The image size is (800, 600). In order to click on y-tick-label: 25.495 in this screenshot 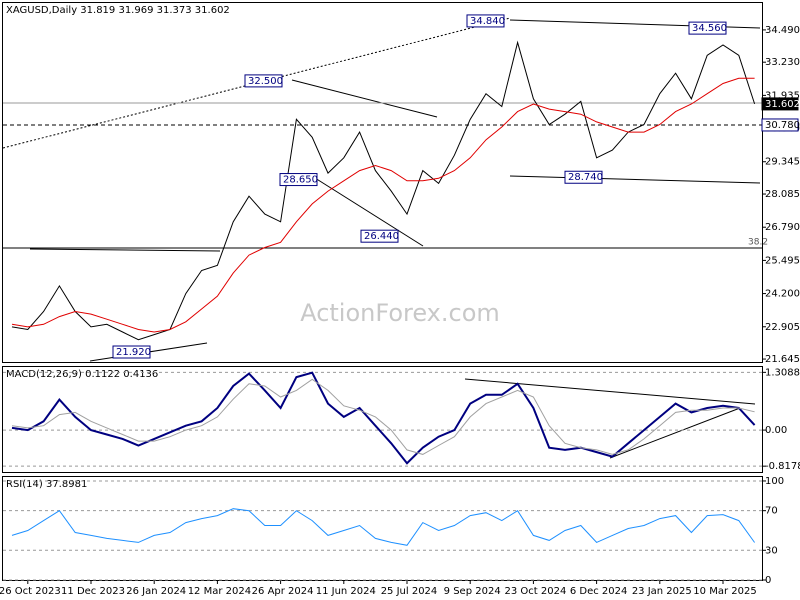, I will do `click(782, 260)`.